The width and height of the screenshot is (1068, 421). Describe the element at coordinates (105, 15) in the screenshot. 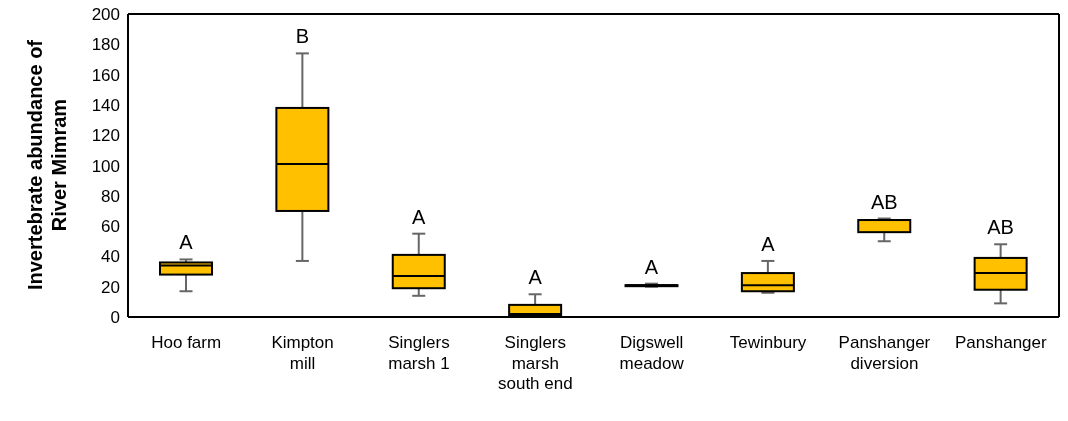

I see `y-tick-label: 200` at that location.